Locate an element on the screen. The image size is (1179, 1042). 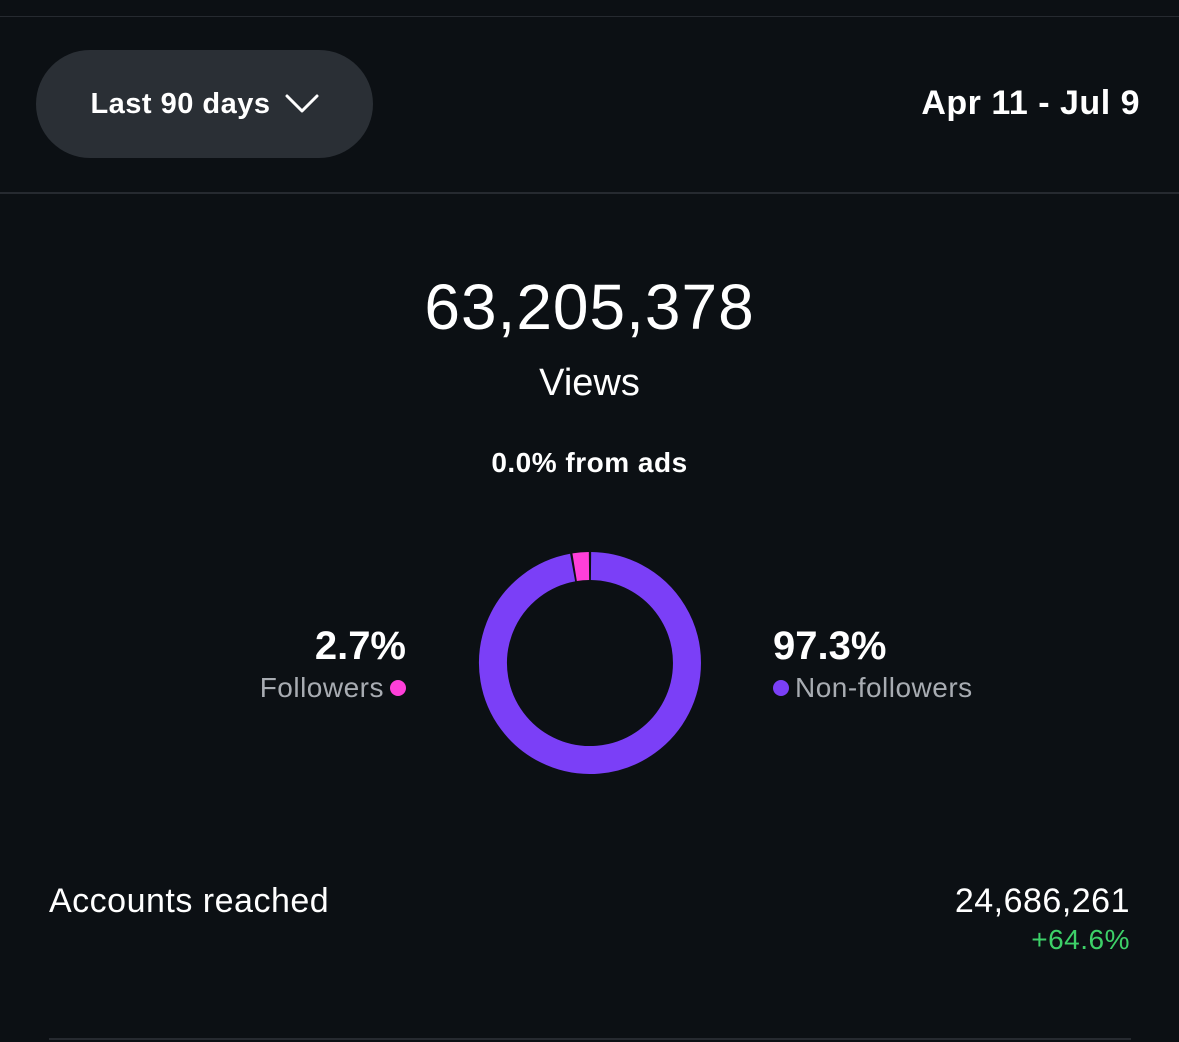
views-total: 63,205,378 is located at coordinates (589, 307).